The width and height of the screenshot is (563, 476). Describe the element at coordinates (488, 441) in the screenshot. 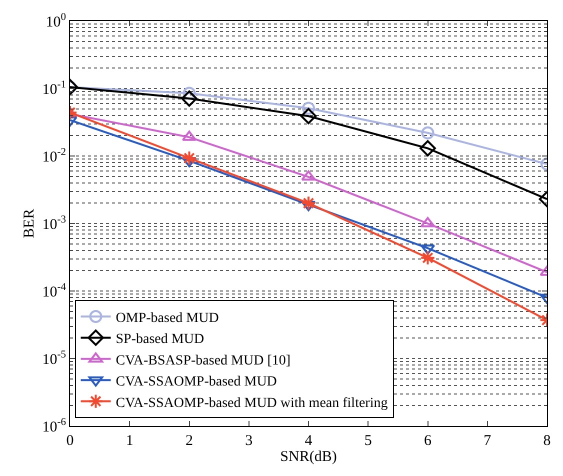

I see `x-tick-label: 7` at that location.